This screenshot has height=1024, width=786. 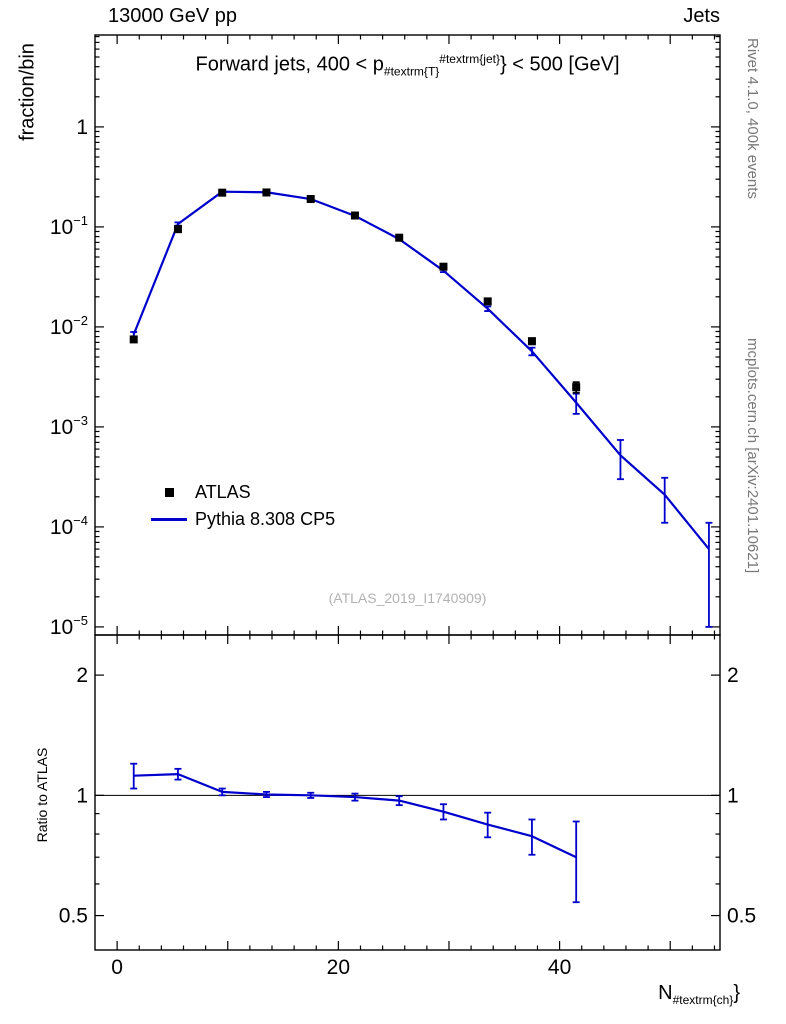 What do you see at coordinates (559, 967) in the screenshot?
I see `svg-text: 40` at bounding box center [559, 967].